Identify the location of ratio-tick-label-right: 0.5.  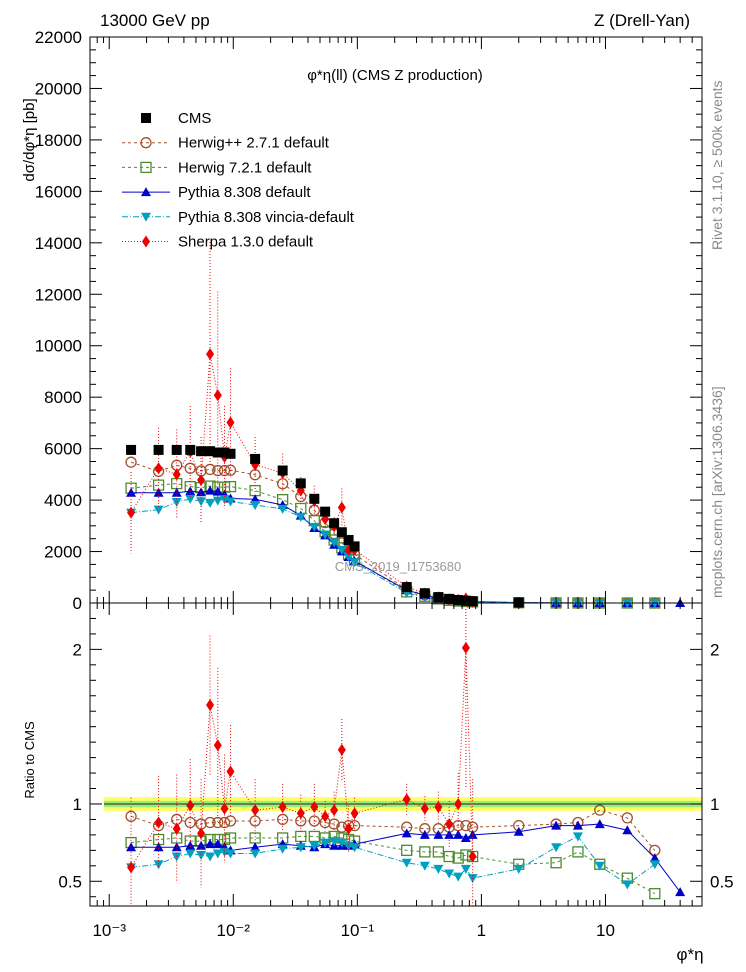
(722, 881).